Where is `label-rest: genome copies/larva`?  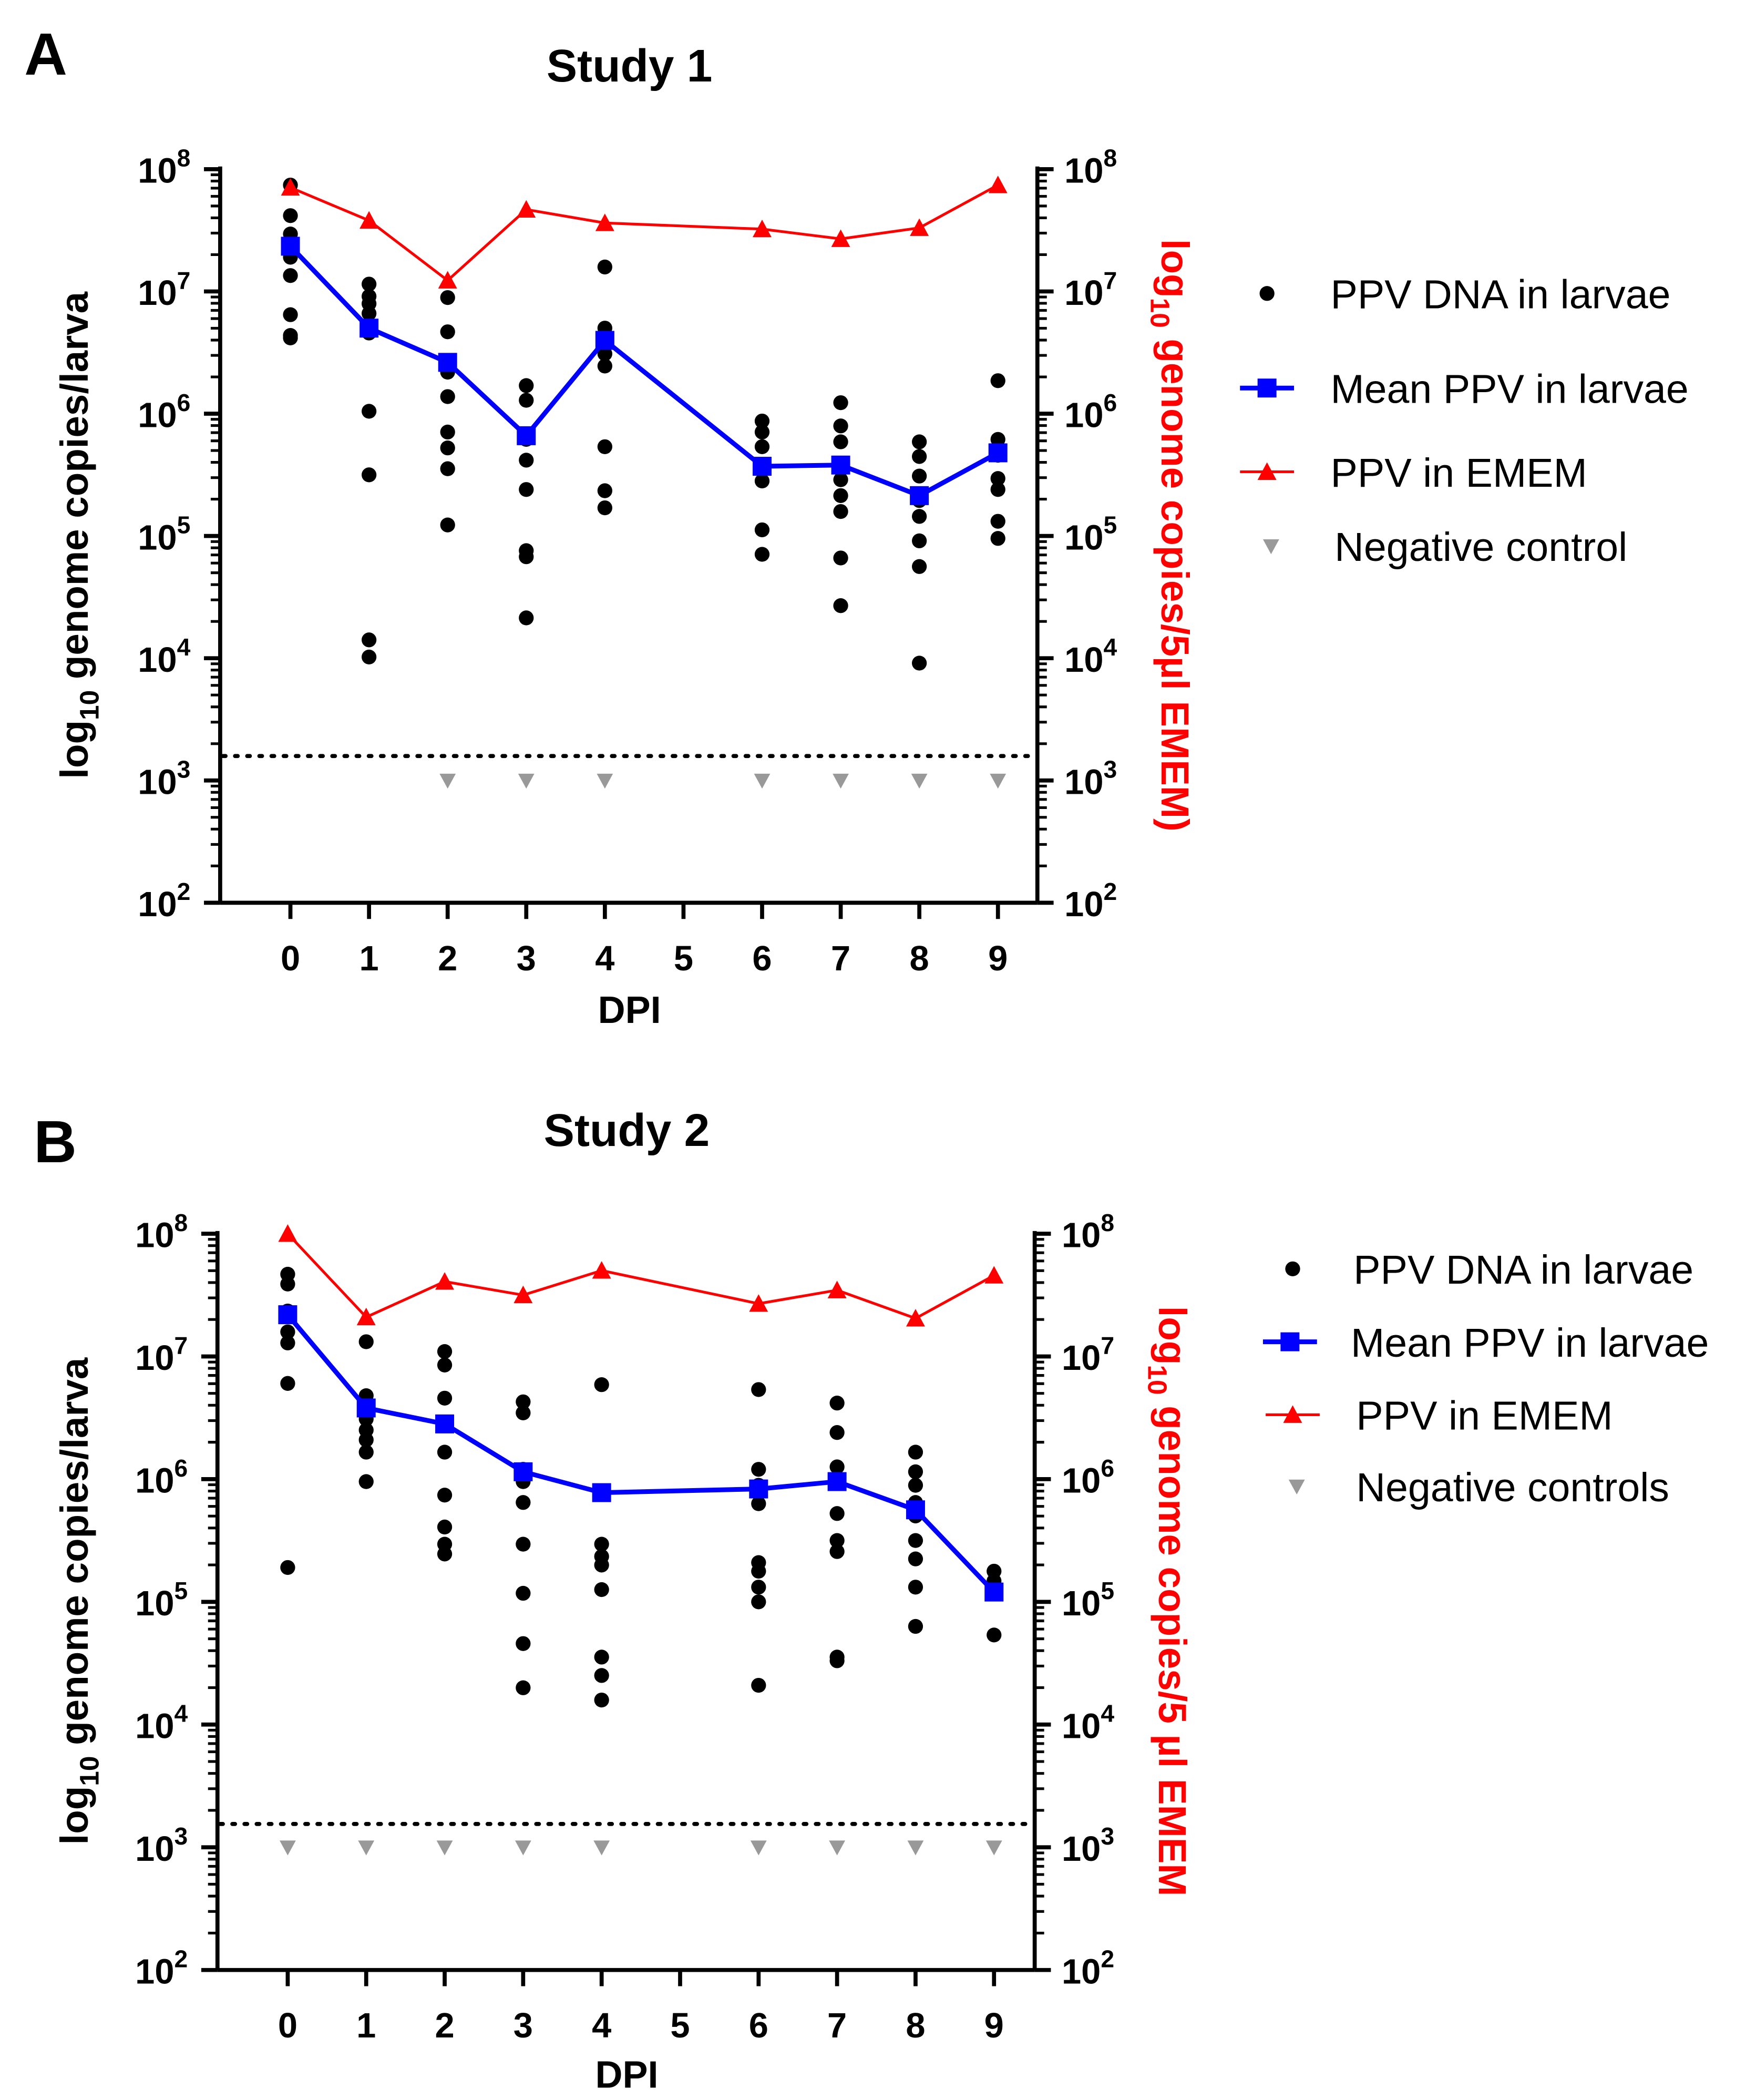 label-rest: genome copies/larva is located at coordinates (74, 1556).